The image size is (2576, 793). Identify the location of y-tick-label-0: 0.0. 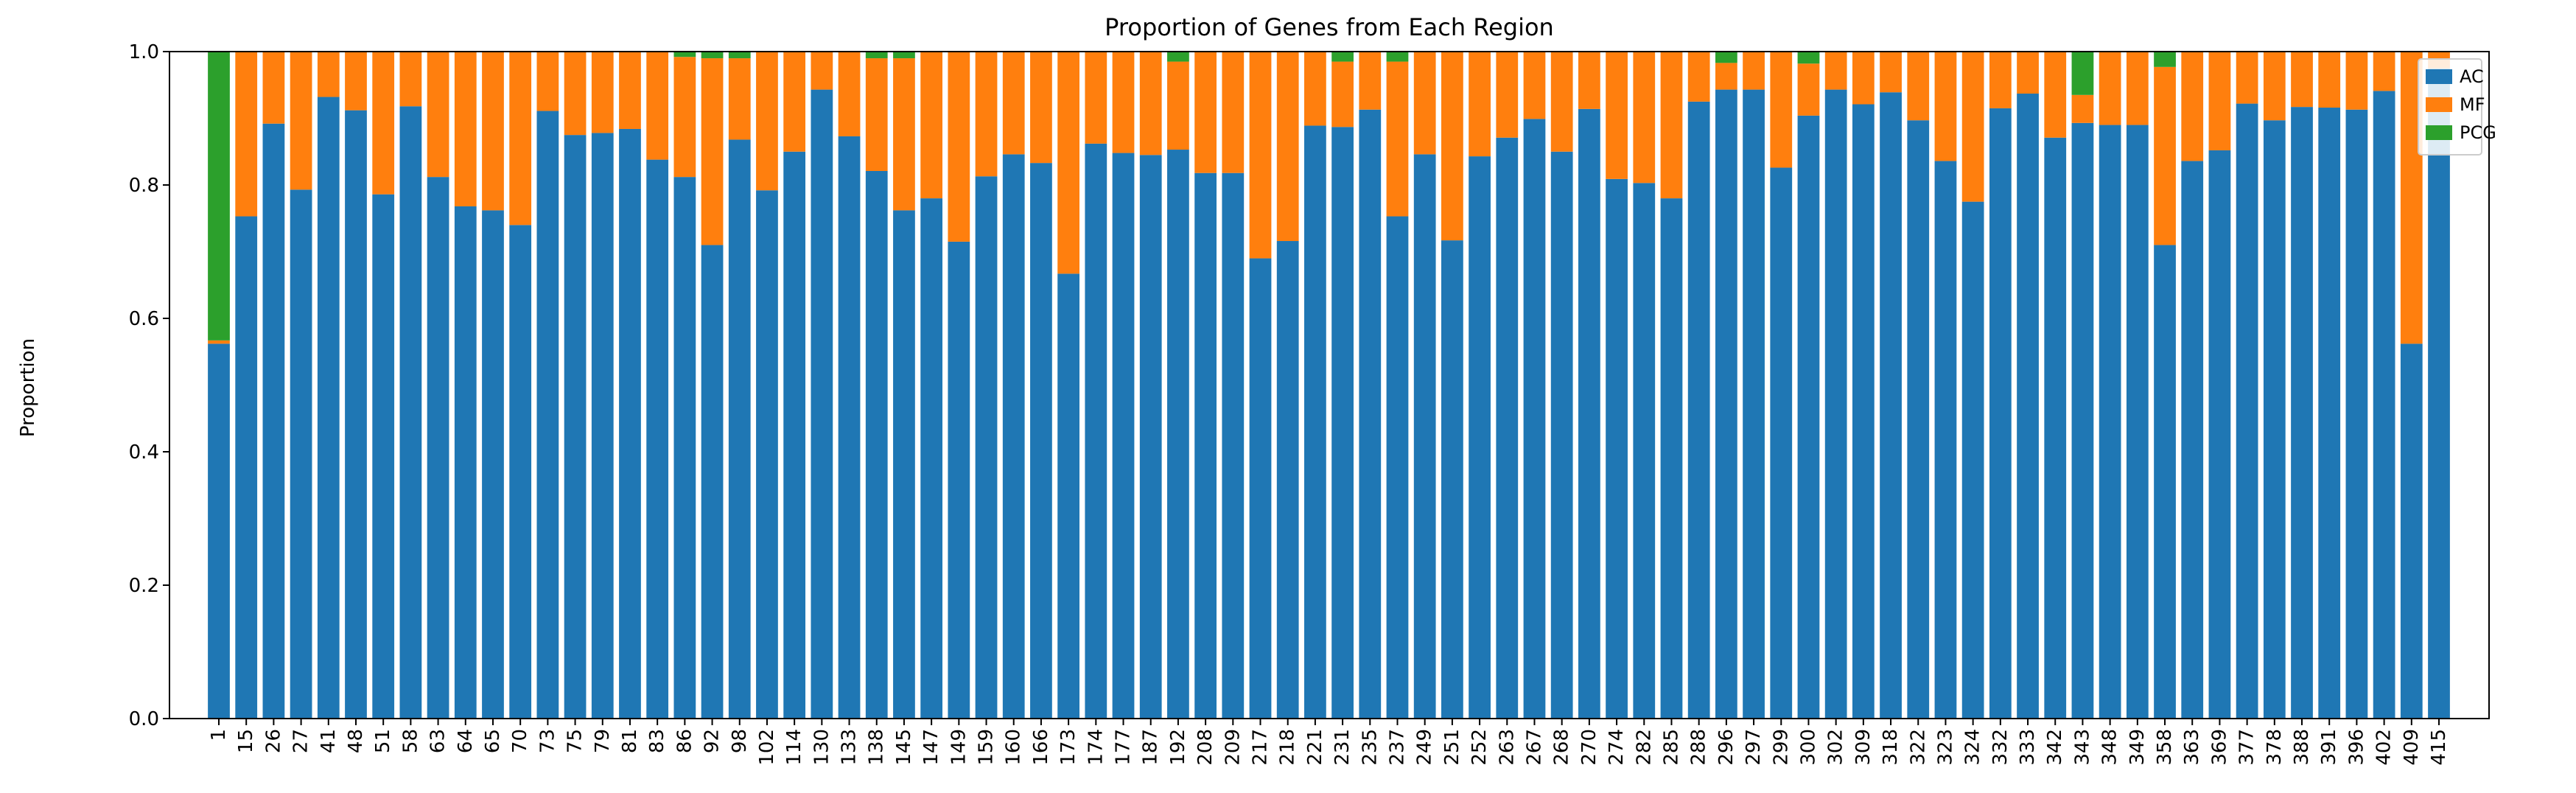
(144, 719).